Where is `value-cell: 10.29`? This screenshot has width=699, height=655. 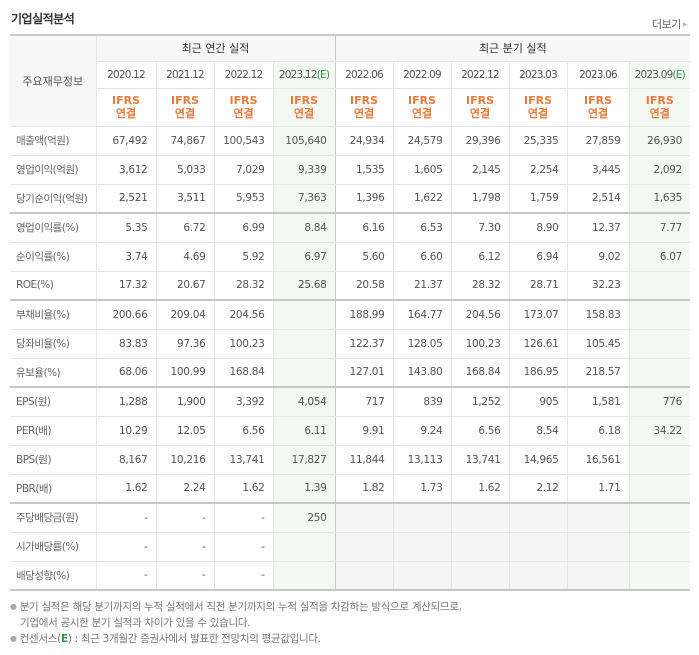
value-cell: 10.29 is located at coordinates (125, 431).